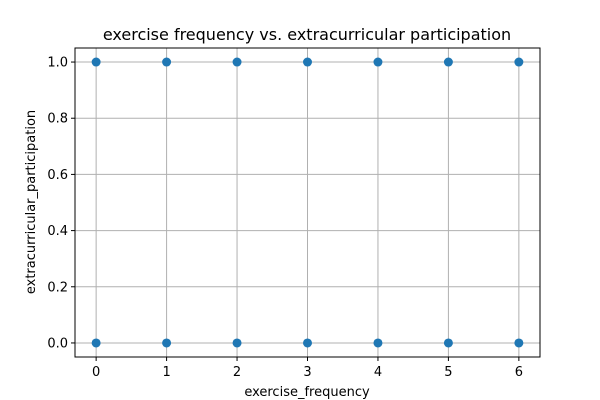 The width and height of the screenshot is (600, 400). I want to click on x-tick-label: 0, so click(96, 372).